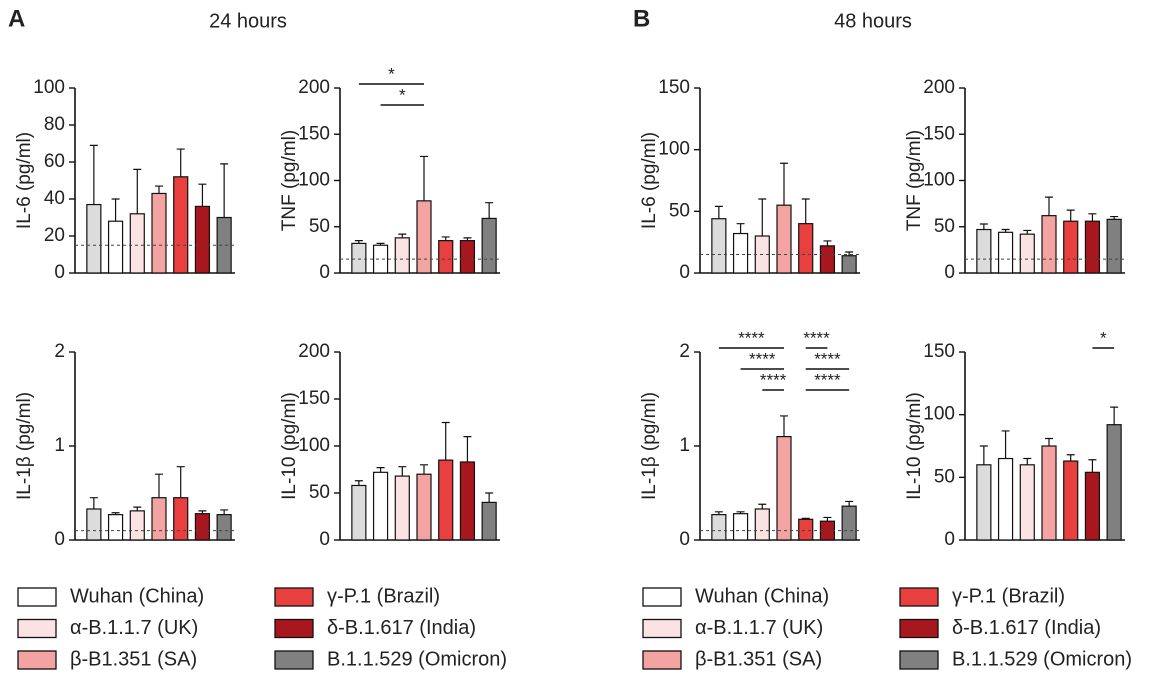 Image resolution: width=1176 pixels, height=683 pixels. What do you see at coordinates (319, 492) in the screenshot?
I see `y-tick-label: 50` at bounding box center [319, 492].